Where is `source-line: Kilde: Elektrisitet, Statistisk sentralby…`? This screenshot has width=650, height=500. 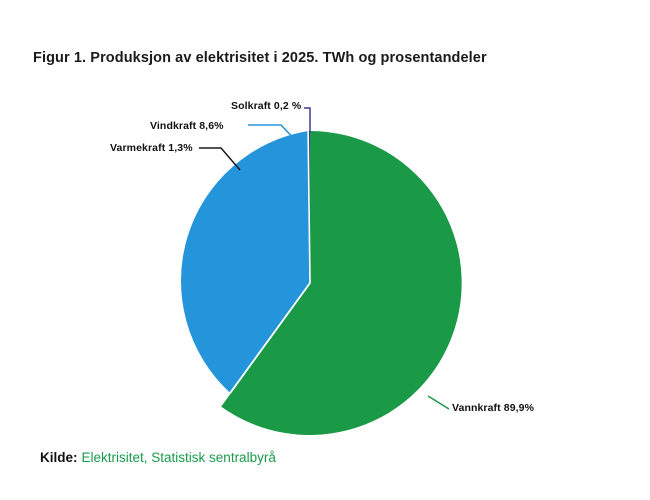 source-line: Kilde: Elektrisitet, Statistisk sentralby… is located at coordinates (158, 457).